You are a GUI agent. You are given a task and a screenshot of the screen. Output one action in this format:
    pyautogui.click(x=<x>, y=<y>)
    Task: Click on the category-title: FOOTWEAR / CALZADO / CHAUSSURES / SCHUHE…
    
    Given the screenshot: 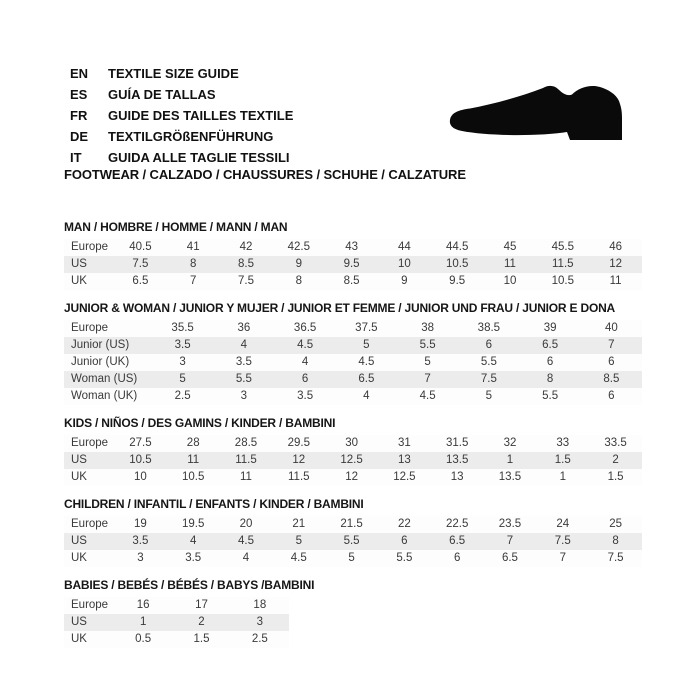 What is the action you would take?
    pyautogui.click(x=265, y=174)
    